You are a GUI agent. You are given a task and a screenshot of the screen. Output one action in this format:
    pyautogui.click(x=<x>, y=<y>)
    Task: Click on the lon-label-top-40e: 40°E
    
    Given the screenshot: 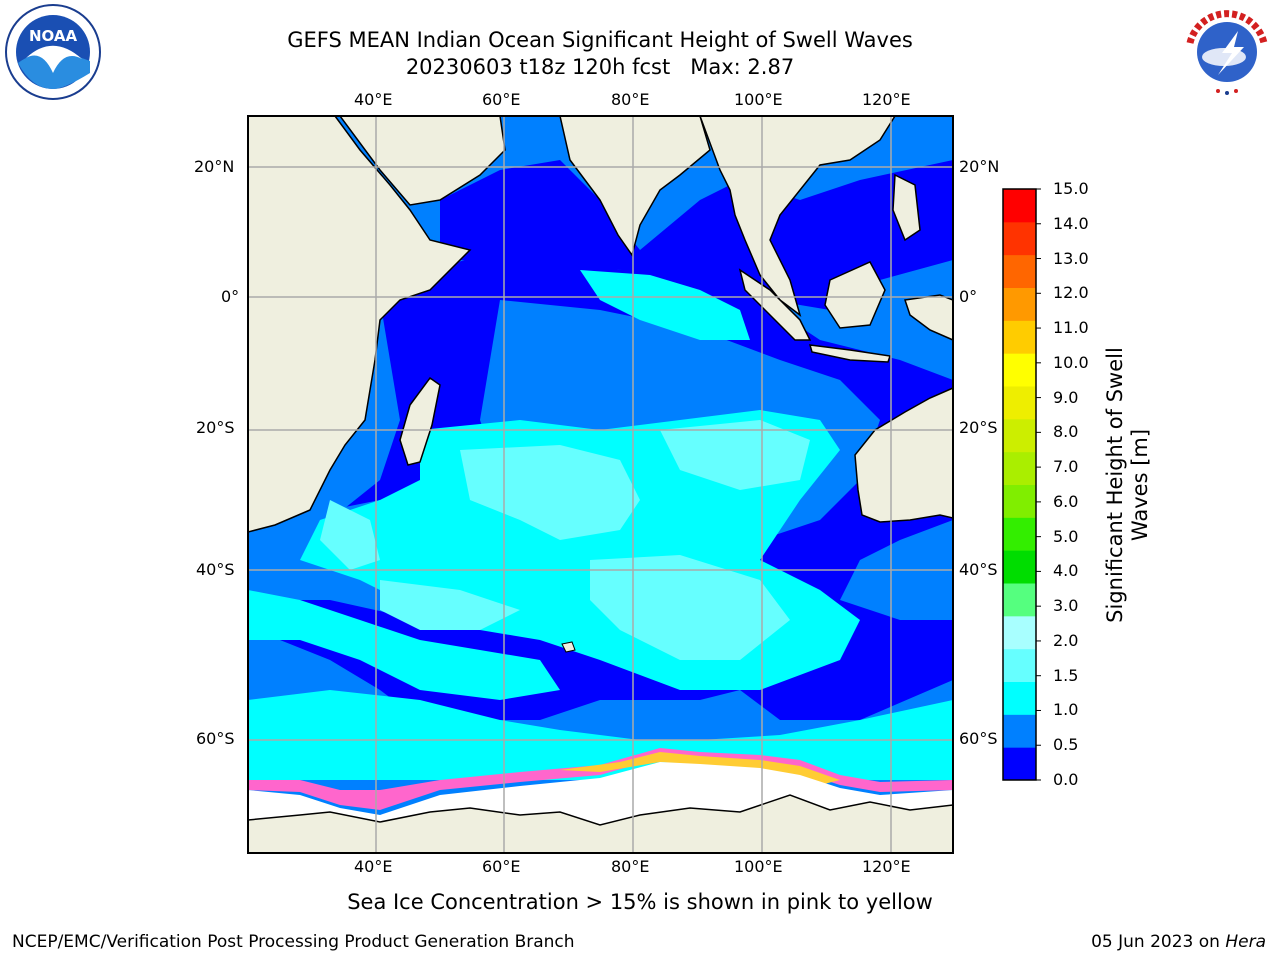 What is the action you would take?
    pyautogui.click(x=373, y=99)
    